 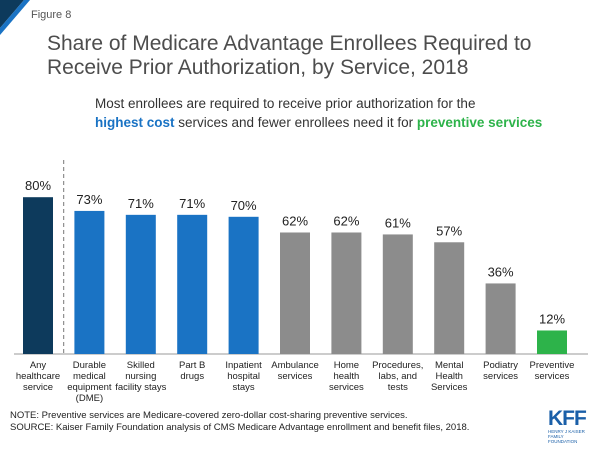 I want to click on kff-logo-sub2: FAMILY FOUNDATION, so click(x=563, y=439).